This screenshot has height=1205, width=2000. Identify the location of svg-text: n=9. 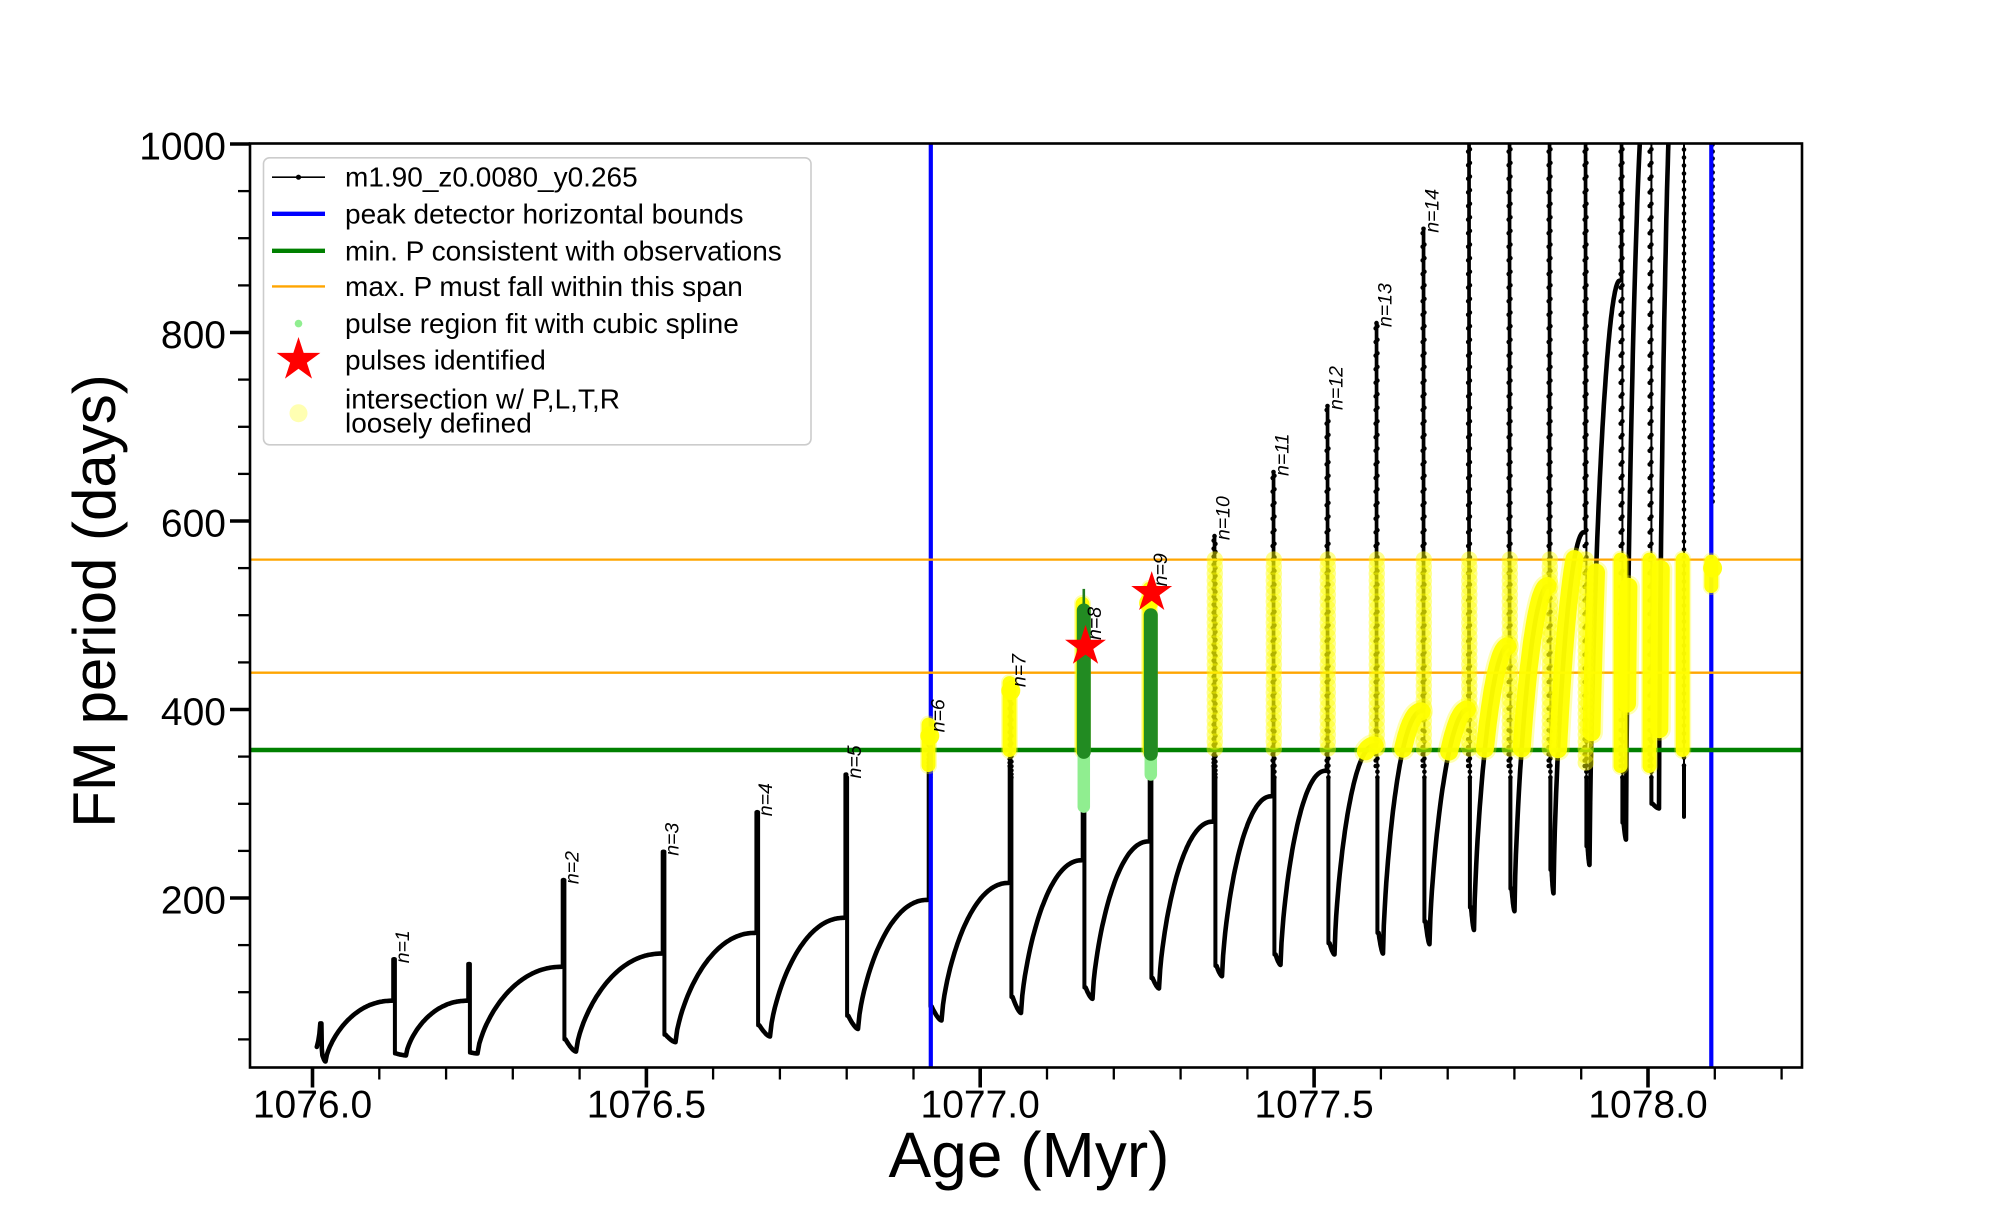
(1161, 569).